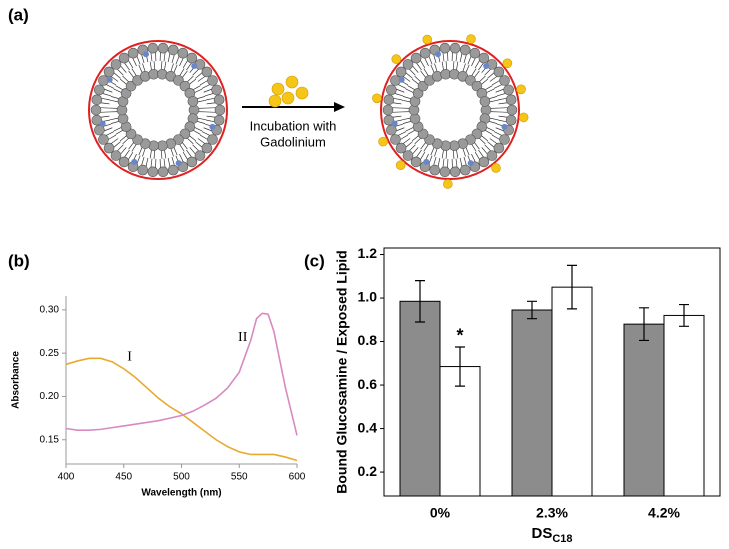  I want to click on y-tick-label: 0.30, so click(50, 309).